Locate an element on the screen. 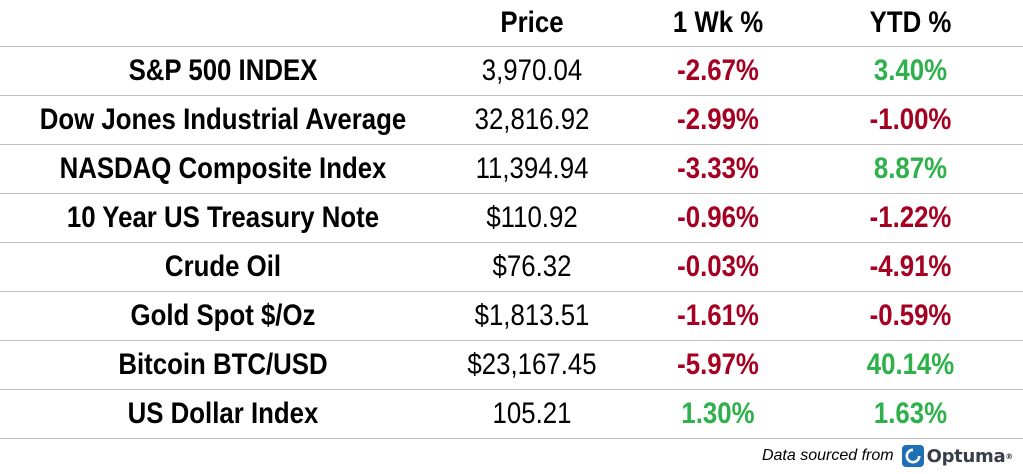  optuma-logo-icon is located at coordinates (912, 456).